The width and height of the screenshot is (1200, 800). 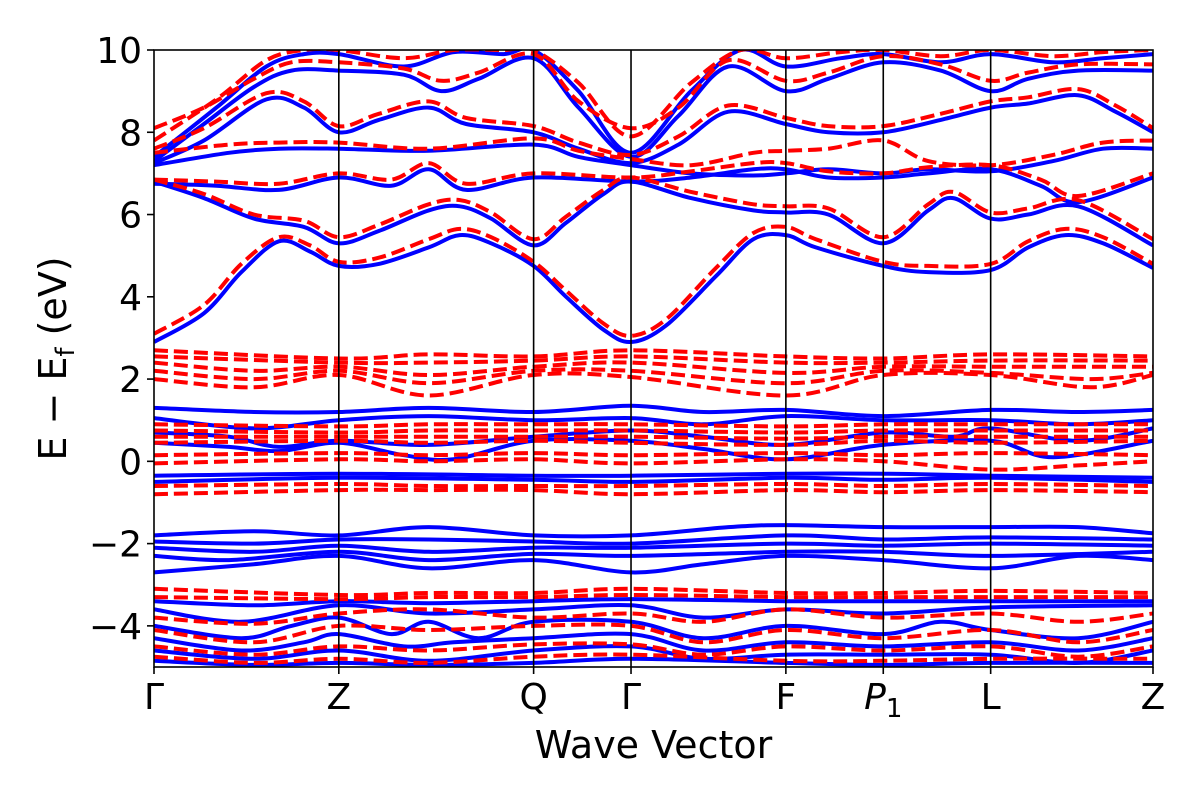 What do you see at coordinates (115, 545) in the screenshot?
I see `y-tick-label: −2` at bounding box center [115, 545].